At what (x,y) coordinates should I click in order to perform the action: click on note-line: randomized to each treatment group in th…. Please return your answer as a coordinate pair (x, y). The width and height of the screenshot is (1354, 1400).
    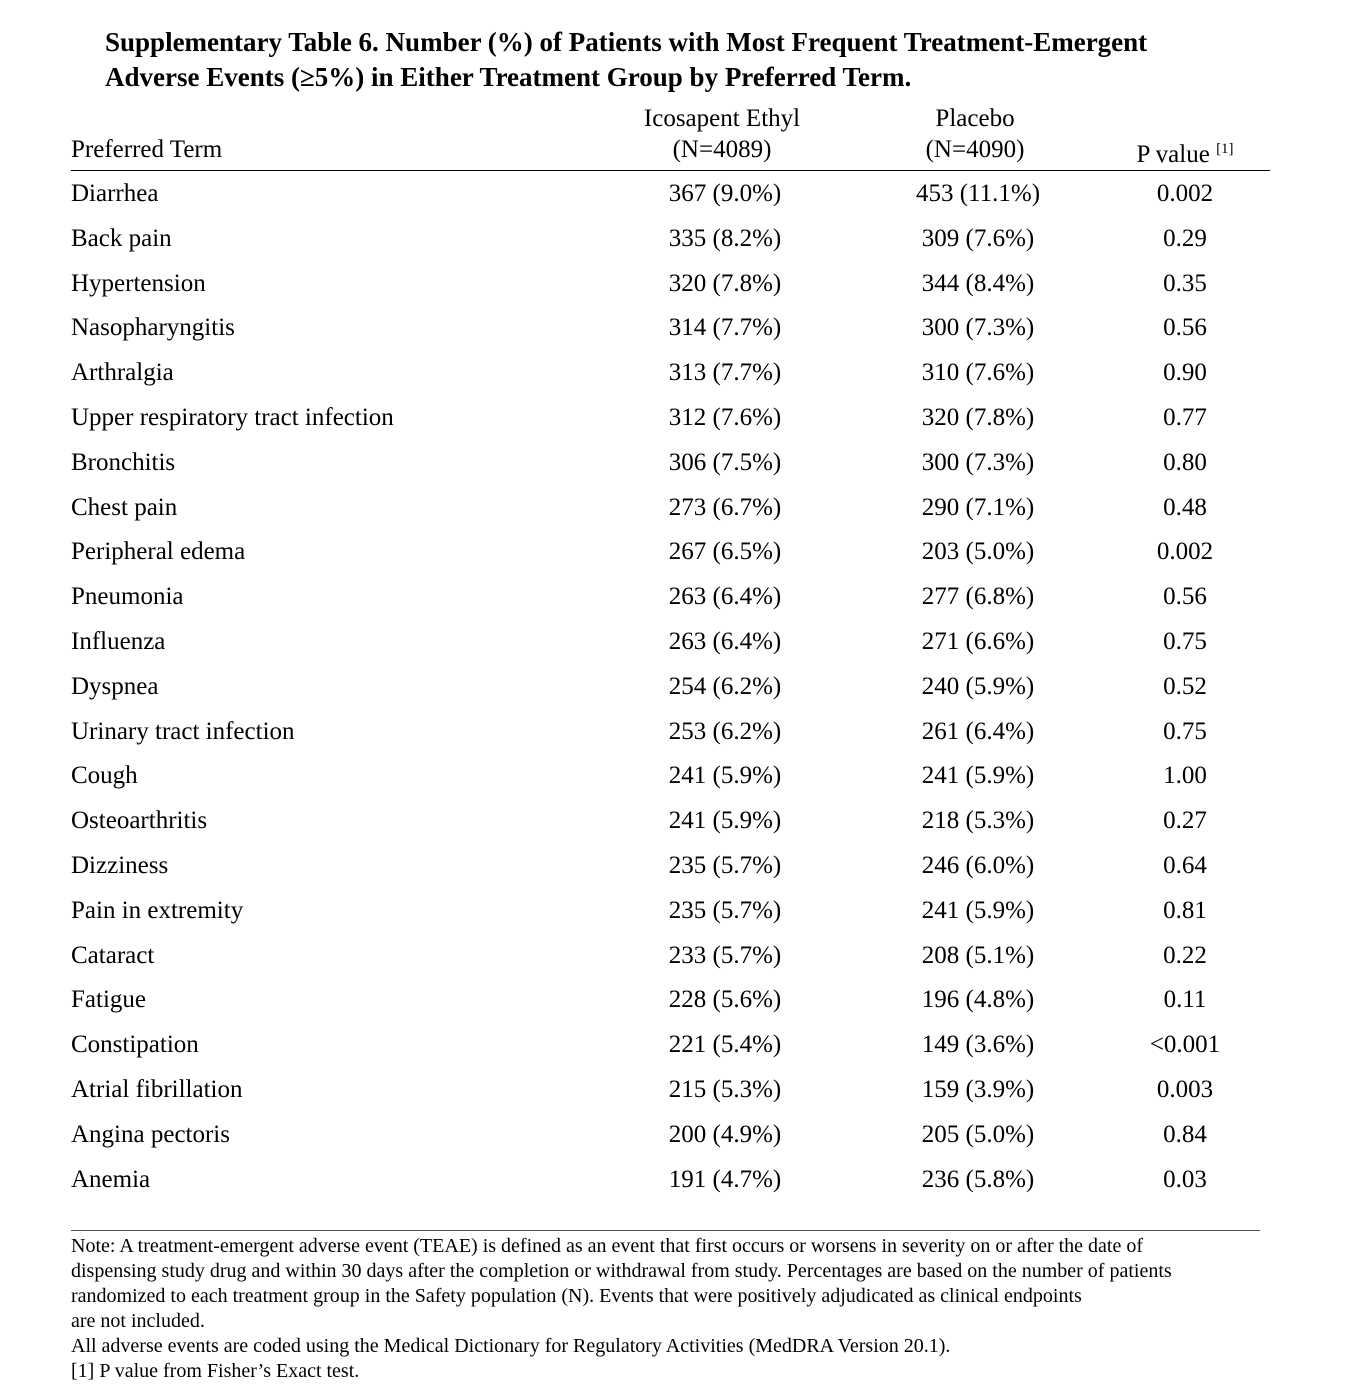
    Looking at the image, I should click on (576, 1296).